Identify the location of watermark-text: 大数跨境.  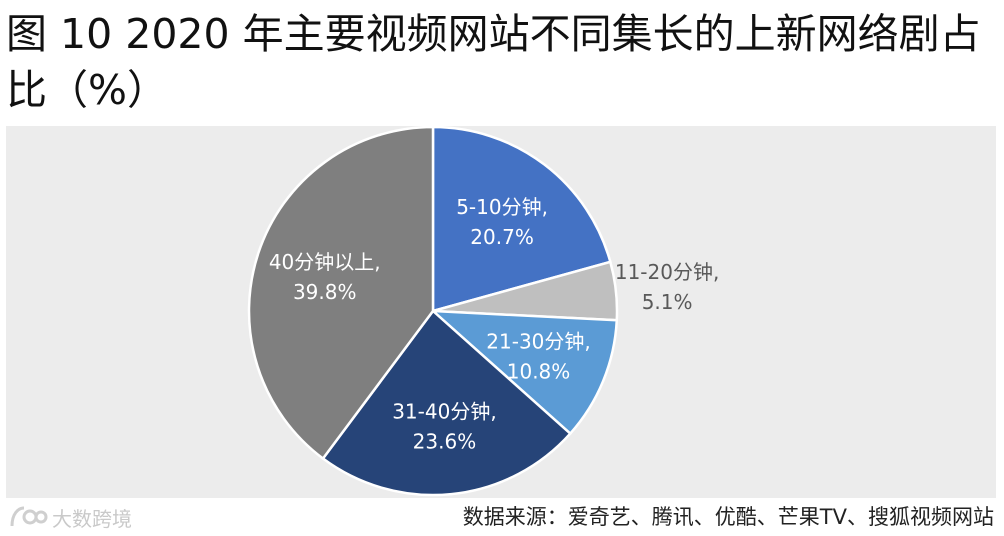
(92, 518).